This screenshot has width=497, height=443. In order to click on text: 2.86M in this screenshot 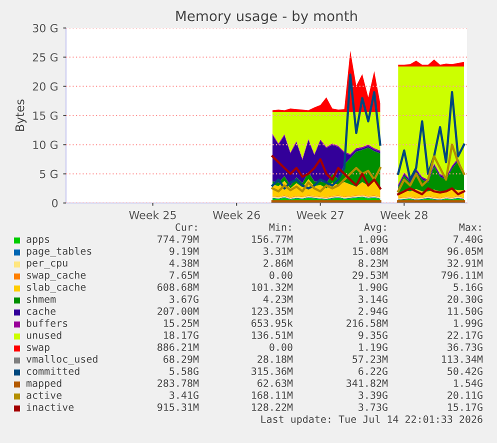, I will do `click(278, 263)`.